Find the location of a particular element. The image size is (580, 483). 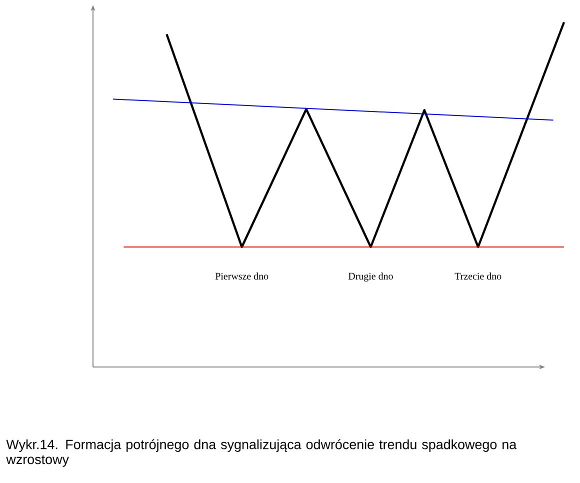

annotation: Pierwsze dno is located at coordinates (241, 276).